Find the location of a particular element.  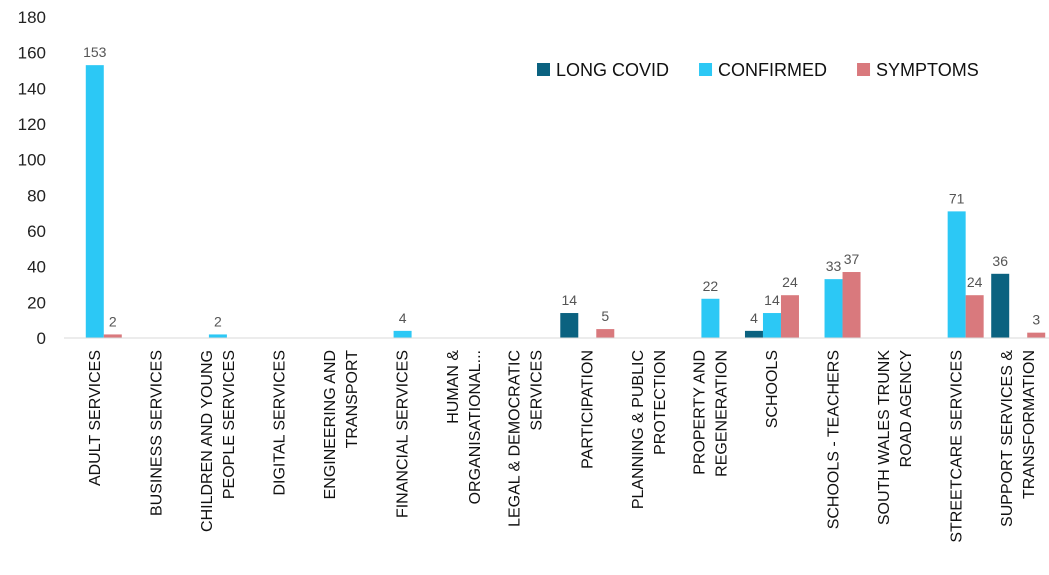

data-label-long-covid: 4 is located at coordinates (754, 318).